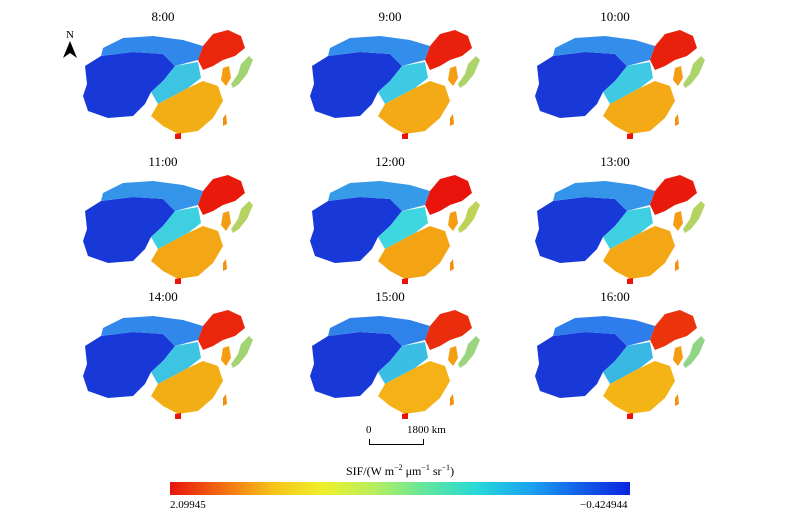 The width and height of the screenshot is (800, 517). I want to click on map-panel-1300: 13:00, so click(615, 222).